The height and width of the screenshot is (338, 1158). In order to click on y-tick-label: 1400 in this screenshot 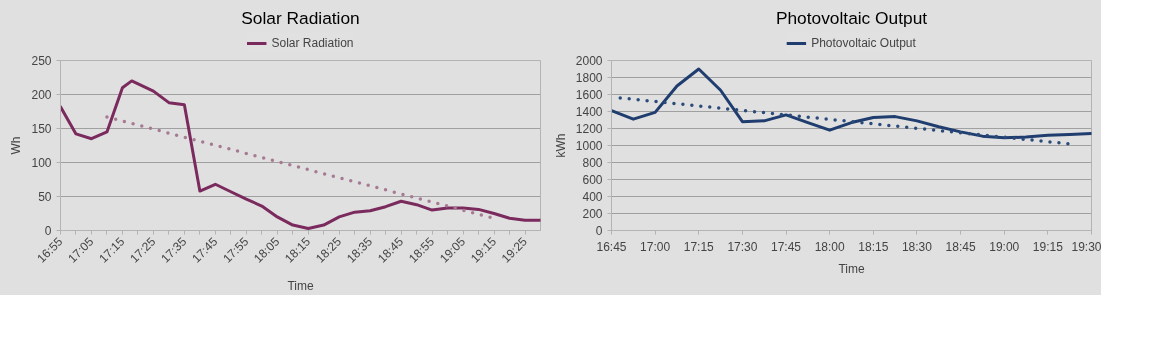, I will do `click(589, 112)`.